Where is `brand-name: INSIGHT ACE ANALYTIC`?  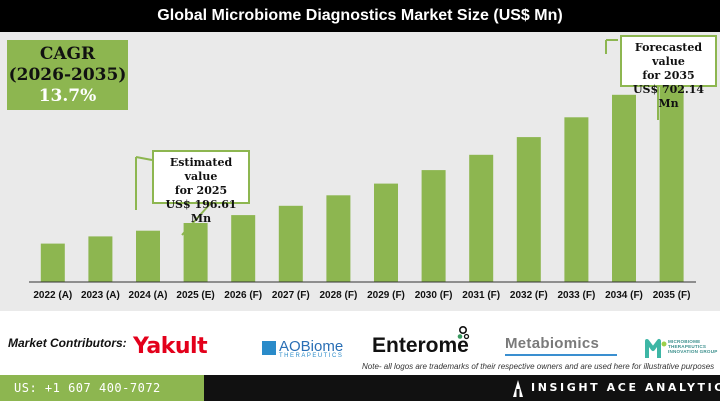 brand-name: INSIGHT ACE ANALYTIC is located at coordinates (625, 387).